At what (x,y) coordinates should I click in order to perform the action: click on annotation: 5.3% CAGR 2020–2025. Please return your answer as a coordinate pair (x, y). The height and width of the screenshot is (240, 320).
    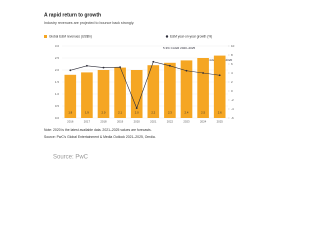
    Looking at the image, I should click on (179, 48).